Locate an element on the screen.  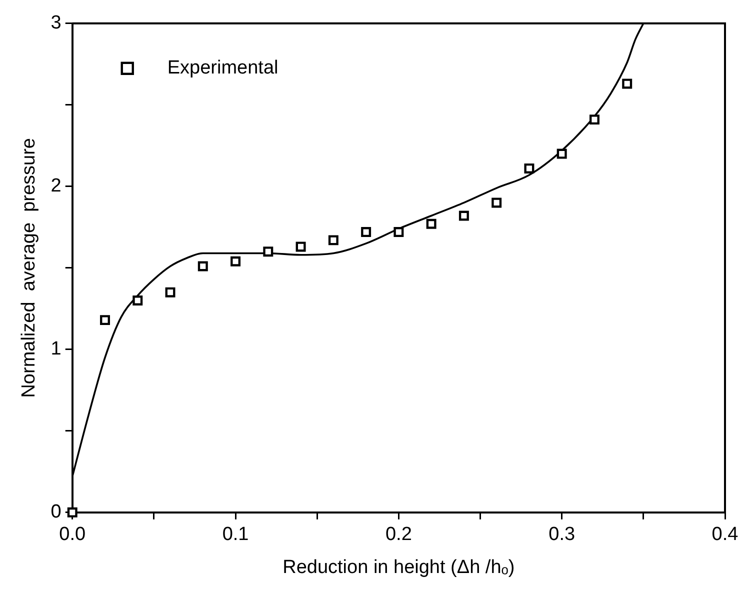
y-tick-label: 2 is located at coordinates (56, 186).